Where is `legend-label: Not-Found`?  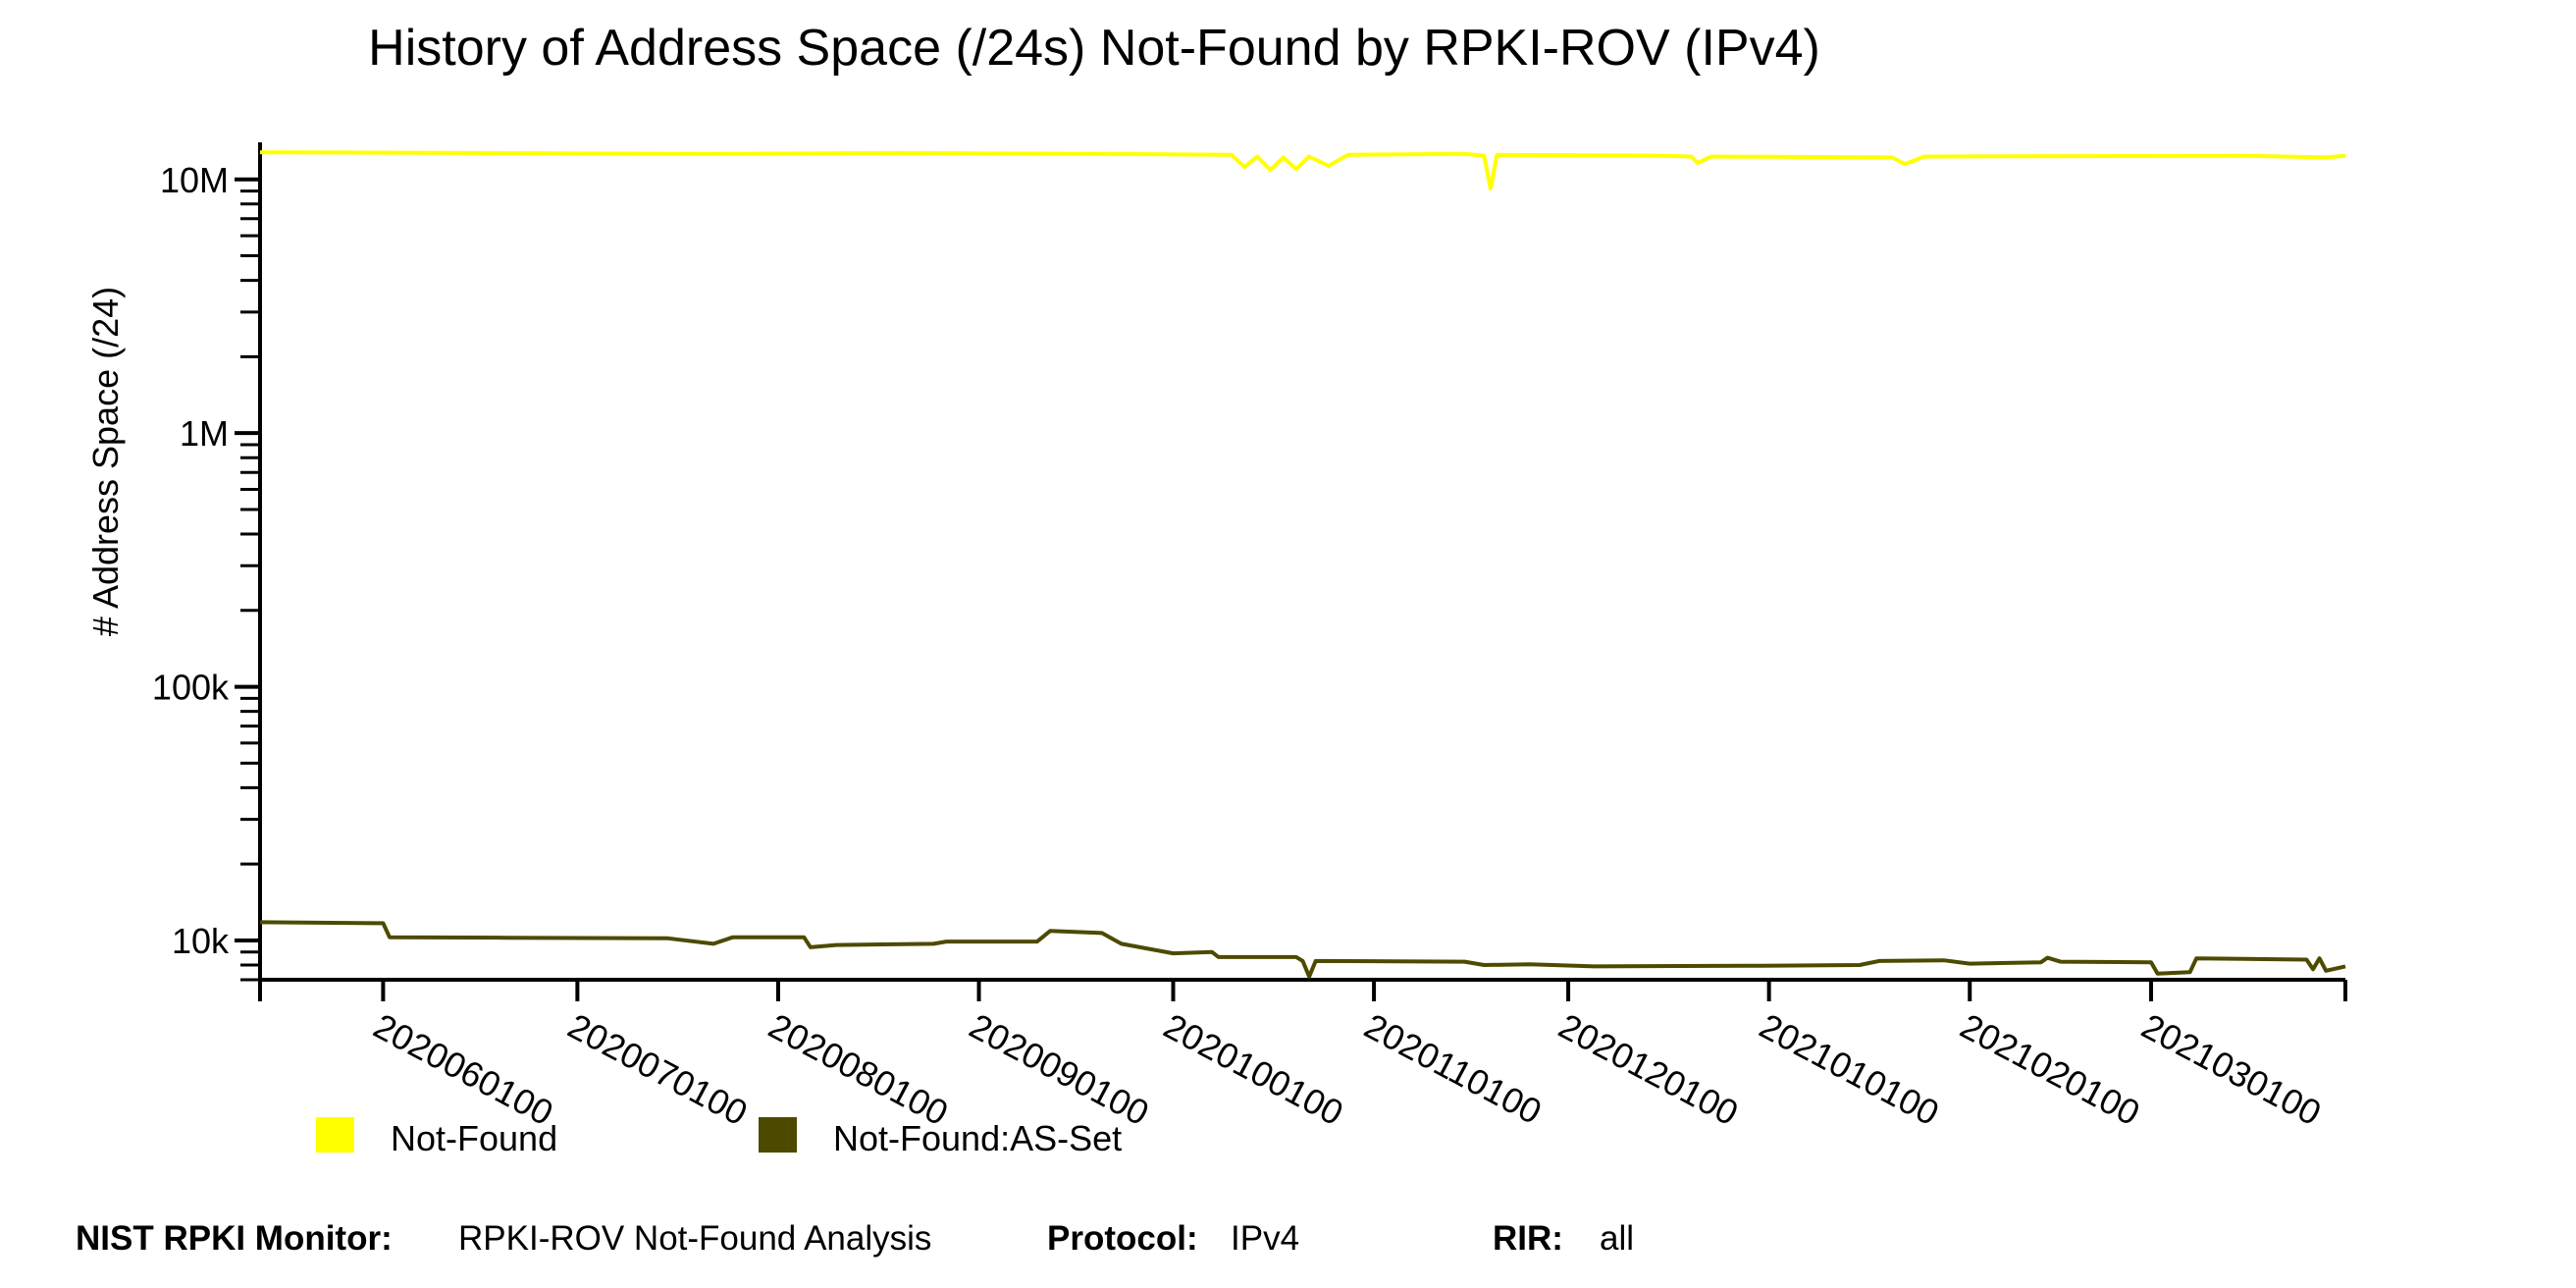
legend-label: Not-Found is located at coordinates (474, 1138).